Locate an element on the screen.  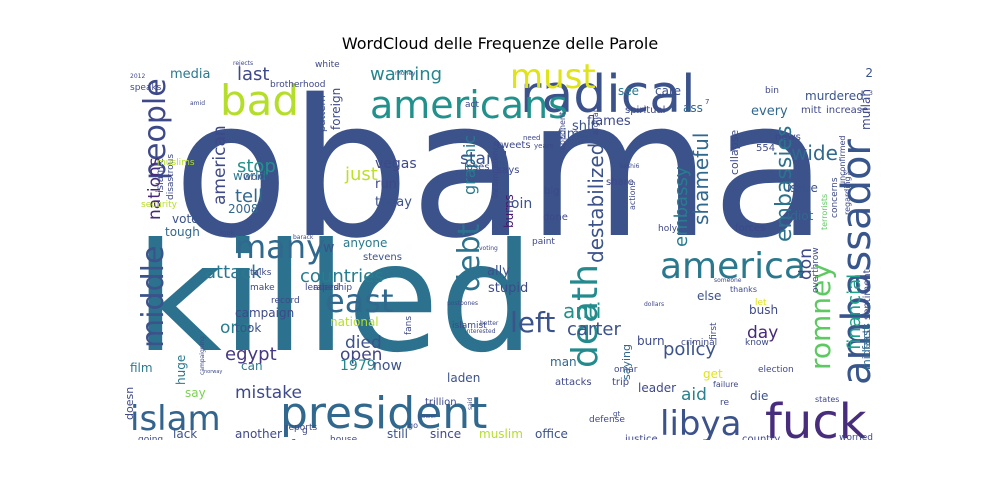
word-regarding: regarding is located at coordinates (847, 195).